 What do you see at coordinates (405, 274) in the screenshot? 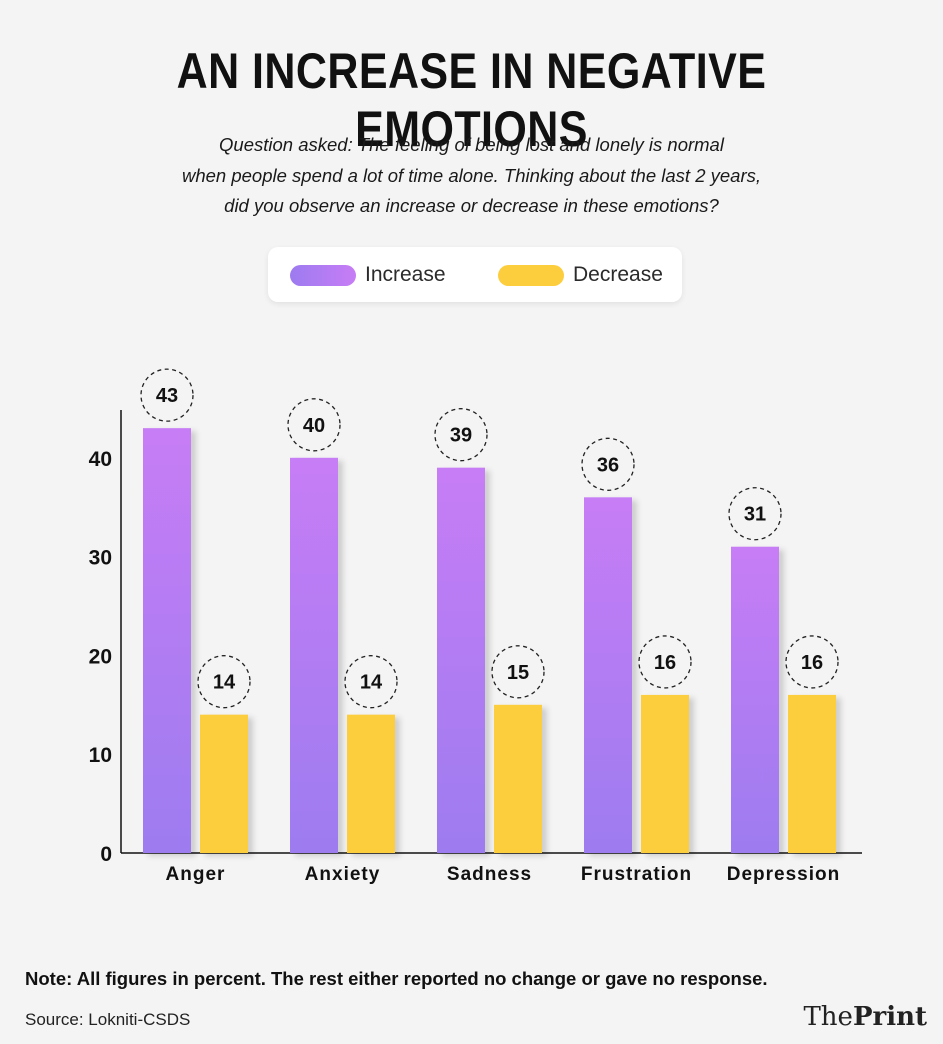
I see `legend-label-increase: Increase` at bounding box center [405, 274].